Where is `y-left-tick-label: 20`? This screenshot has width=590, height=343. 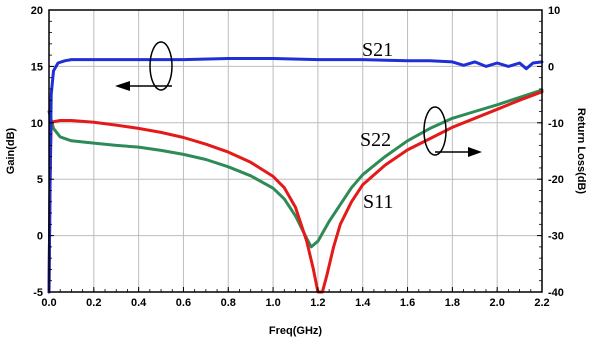 y-left-tick-label: 20 is located at coordinates (37, 11).